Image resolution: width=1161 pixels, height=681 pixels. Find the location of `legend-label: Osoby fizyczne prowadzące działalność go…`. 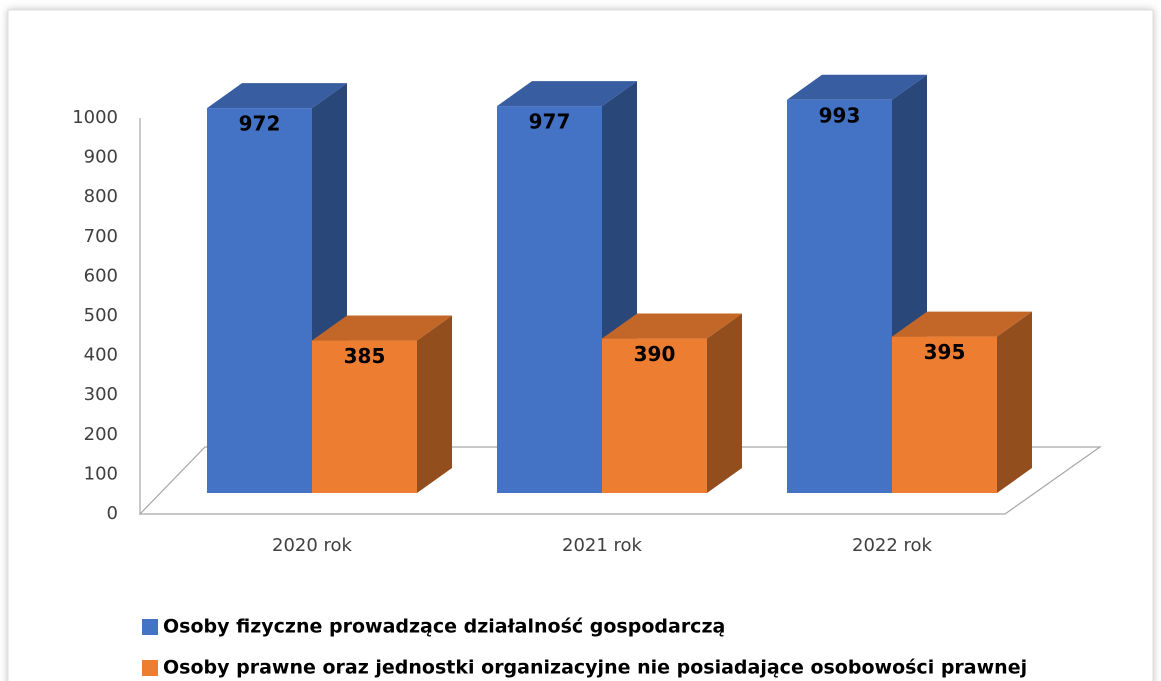

legend-label: Osoby fizyczne prowadzące działalność go… is located at coordinates (444, 627).